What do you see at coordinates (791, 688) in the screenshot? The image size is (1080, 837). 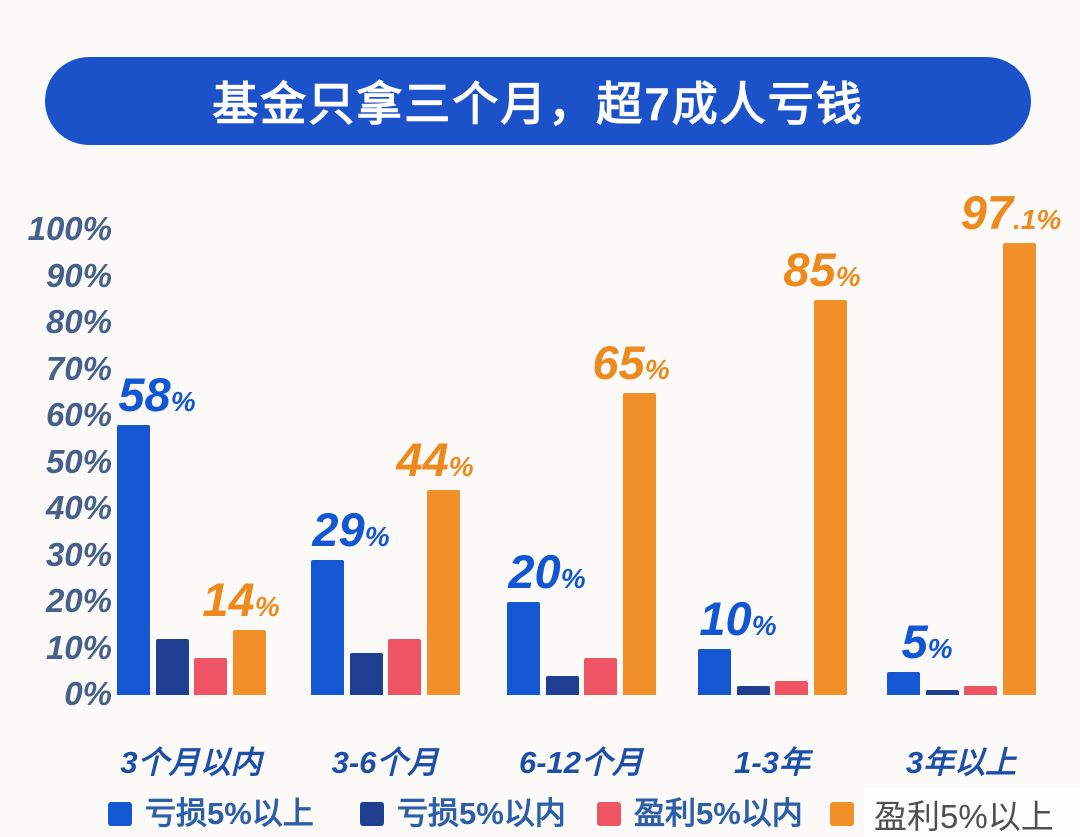 I see `bar-盈利5%以内-1-3年` at bounding box center [791, 688].